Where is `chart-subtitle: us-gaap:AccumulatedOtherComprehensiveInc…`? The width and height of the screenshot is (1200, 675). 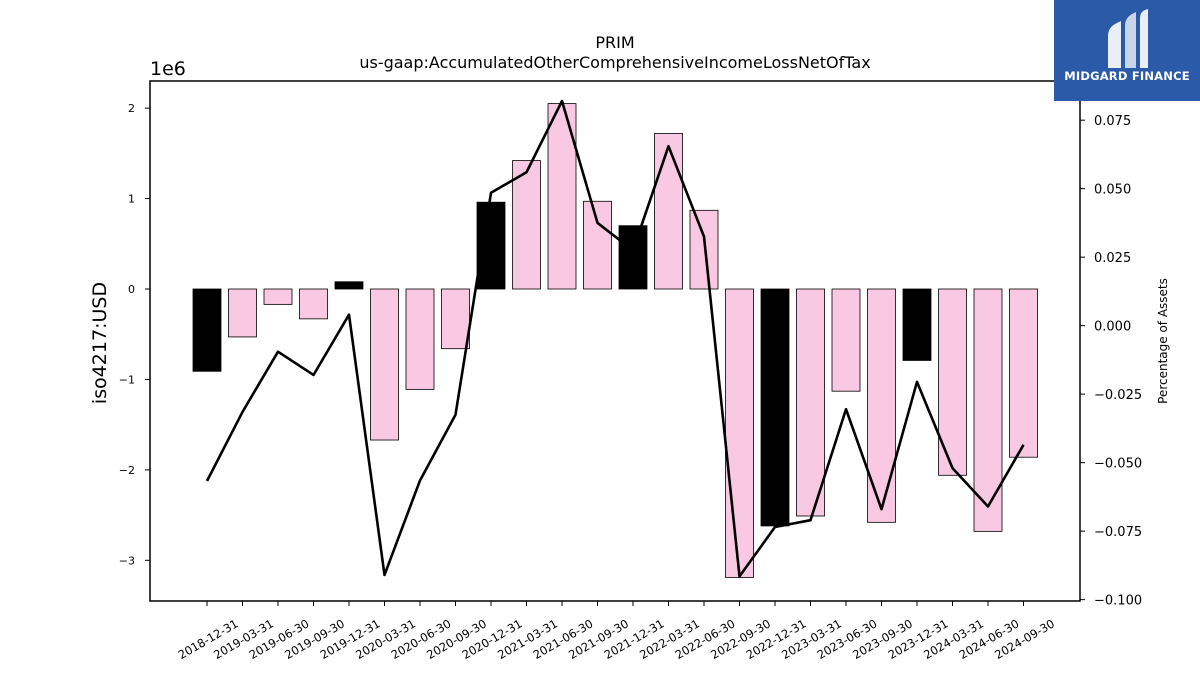 chart-subtitle: us-gaap:AccumulatedOtherComprehensiveInc… is located at coordinates (614, 62).